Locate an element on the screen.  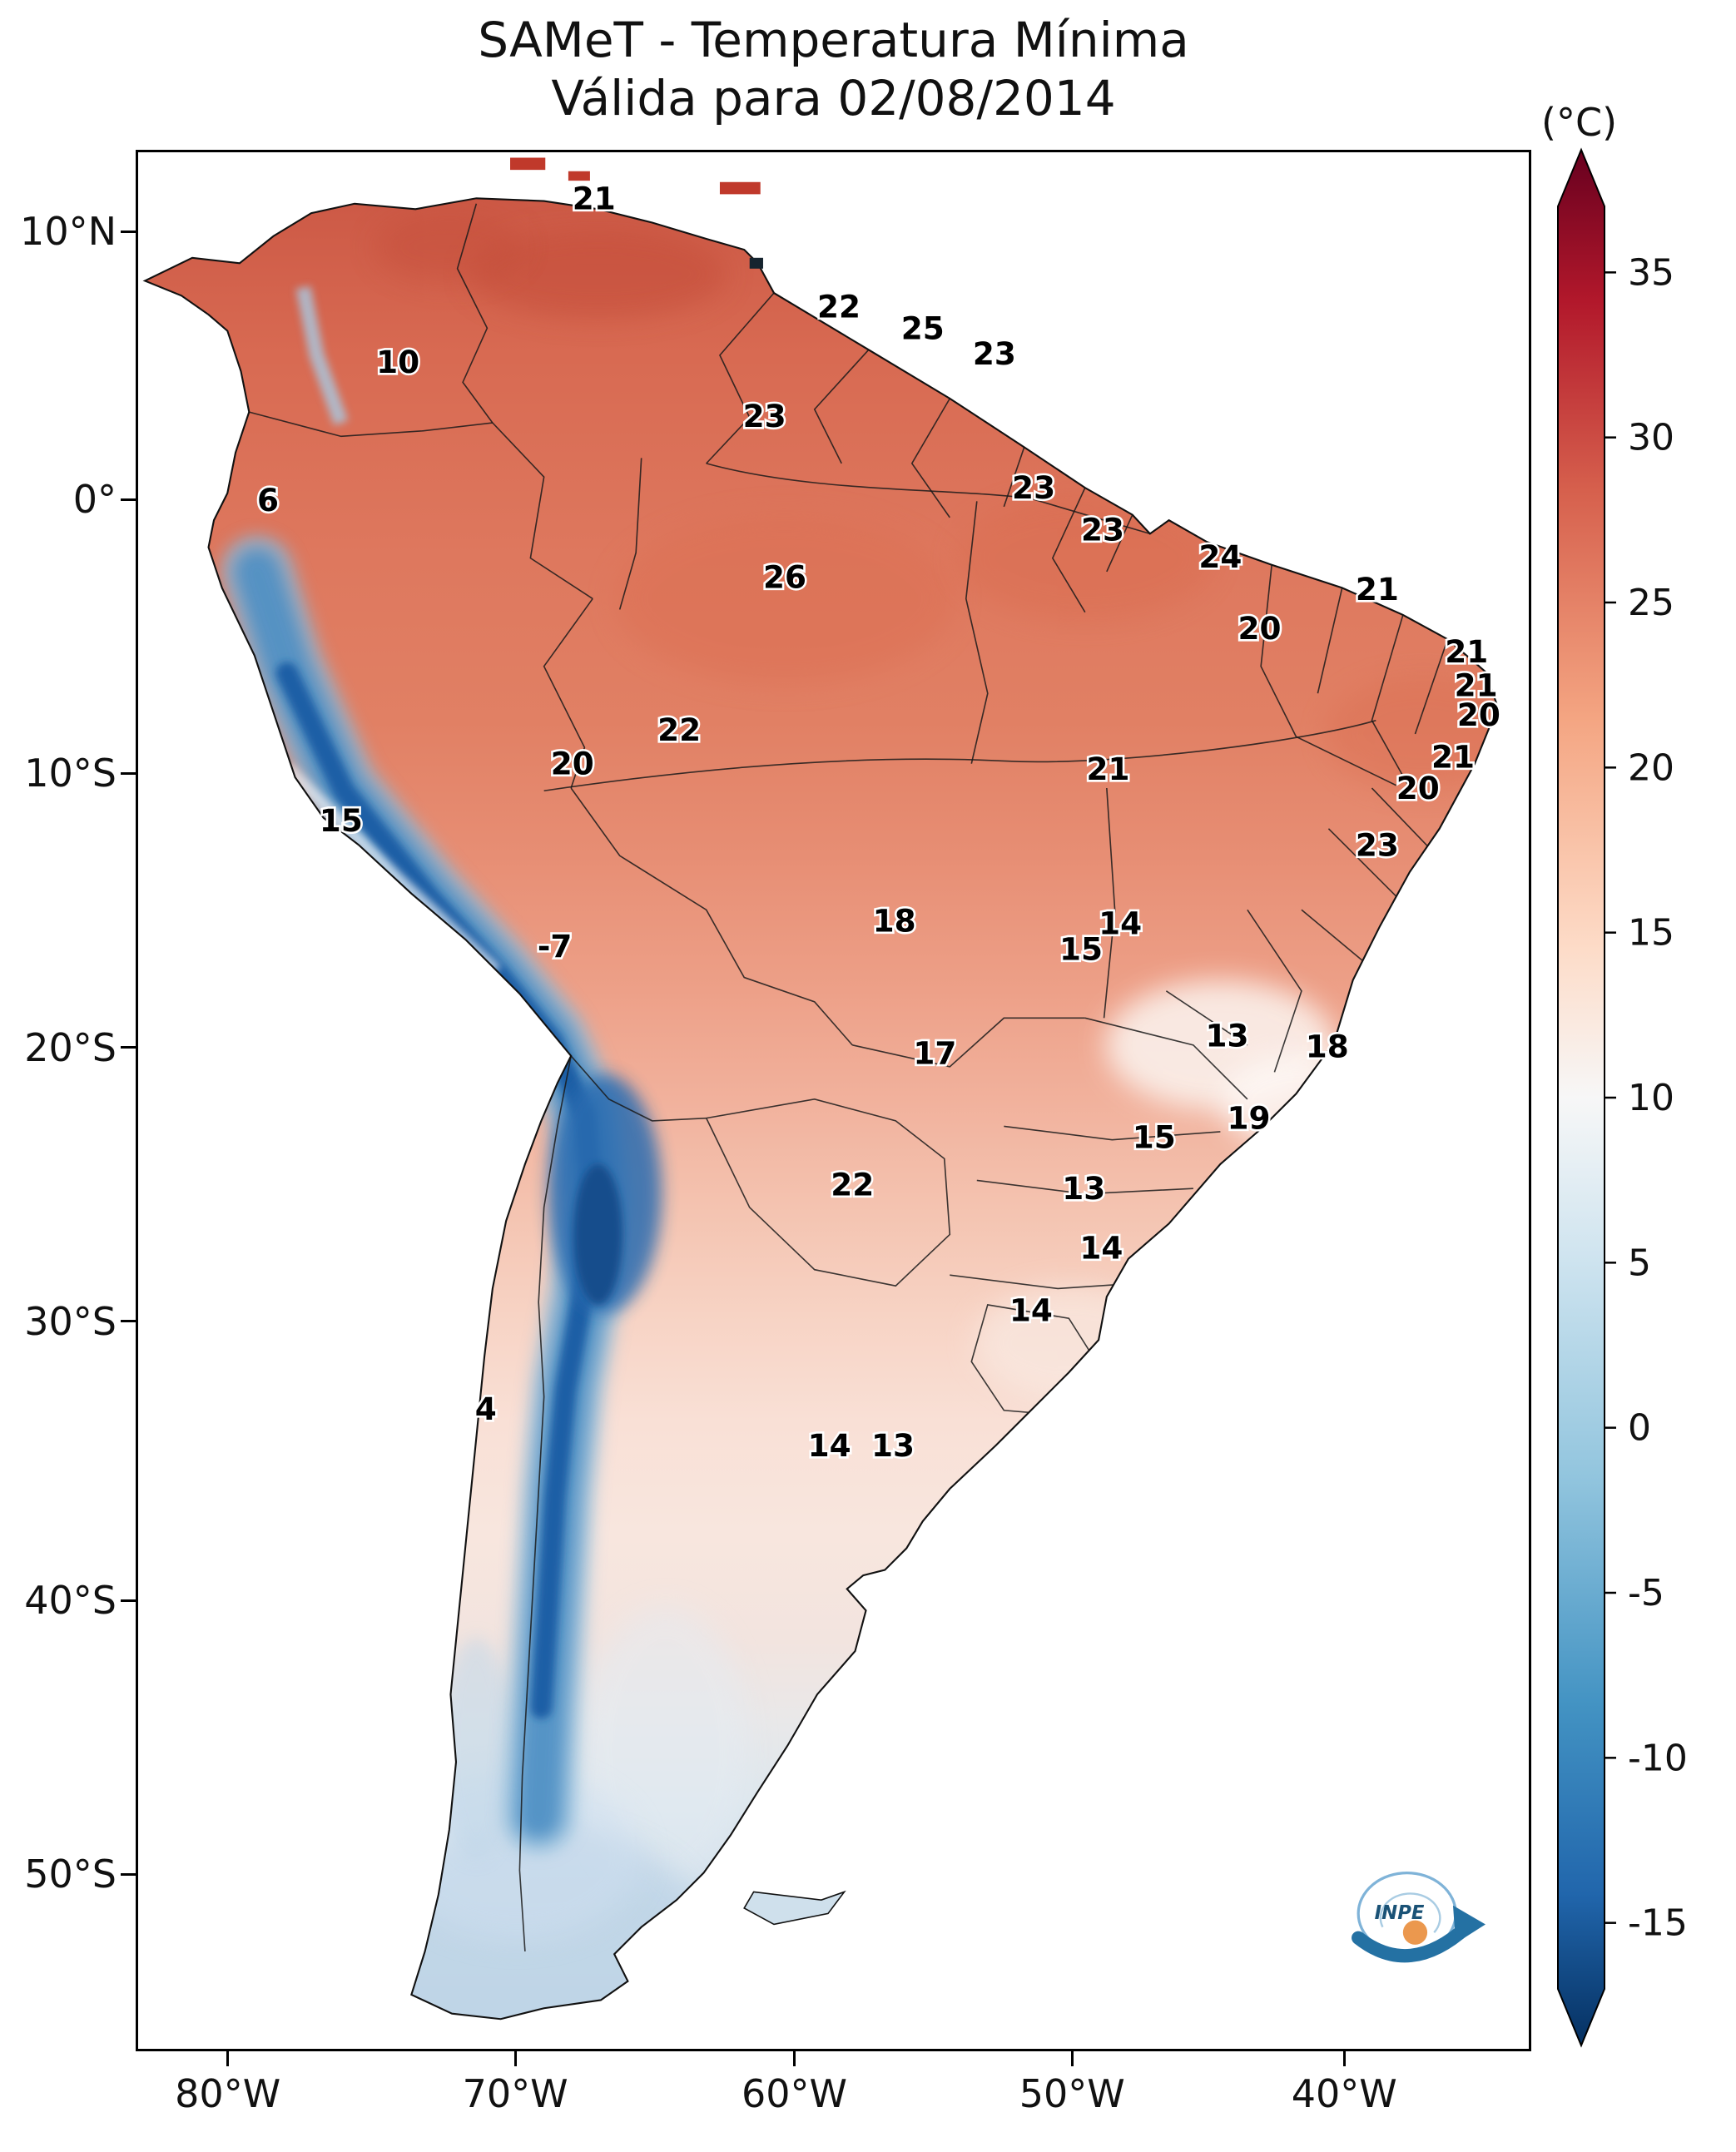
colorbar-unit-label: (°C) is located at coordinates (1580, 122).